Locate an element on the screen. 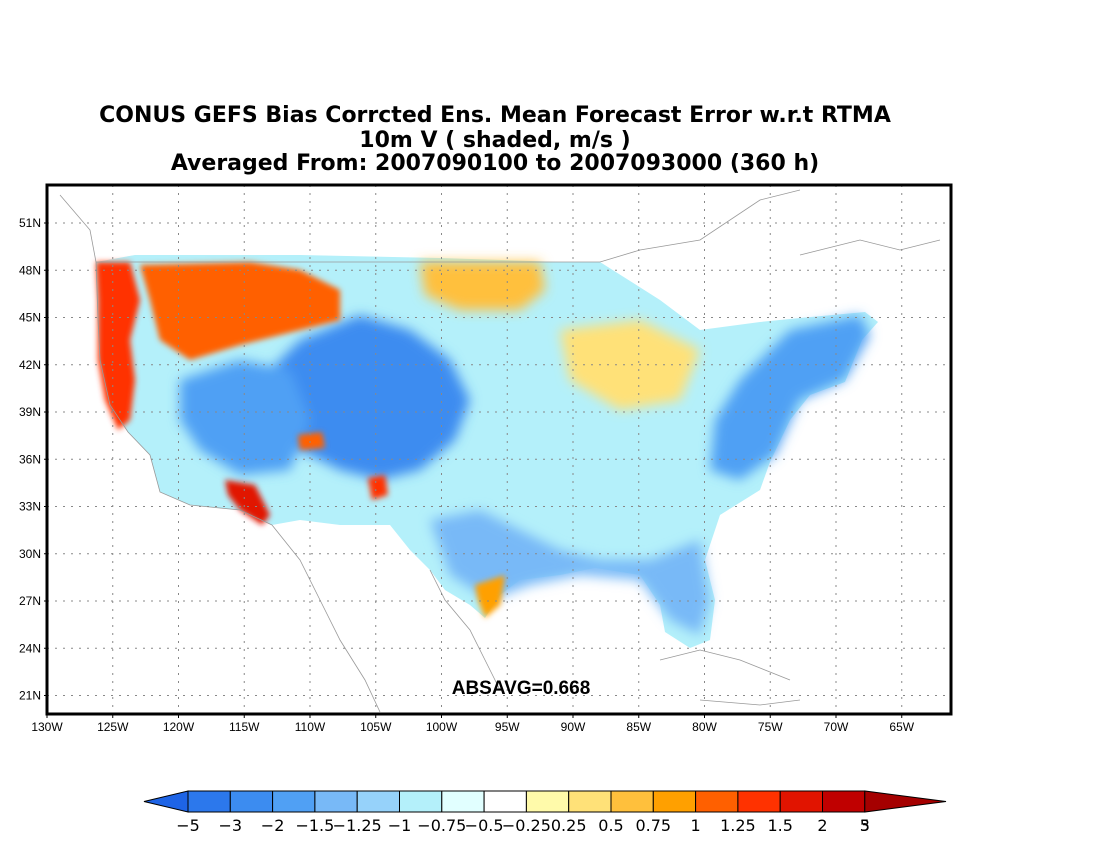 The height and width of the screenshot is (850, 1100). colorbar-label: −0.25 is located at coordinates (526, 825).